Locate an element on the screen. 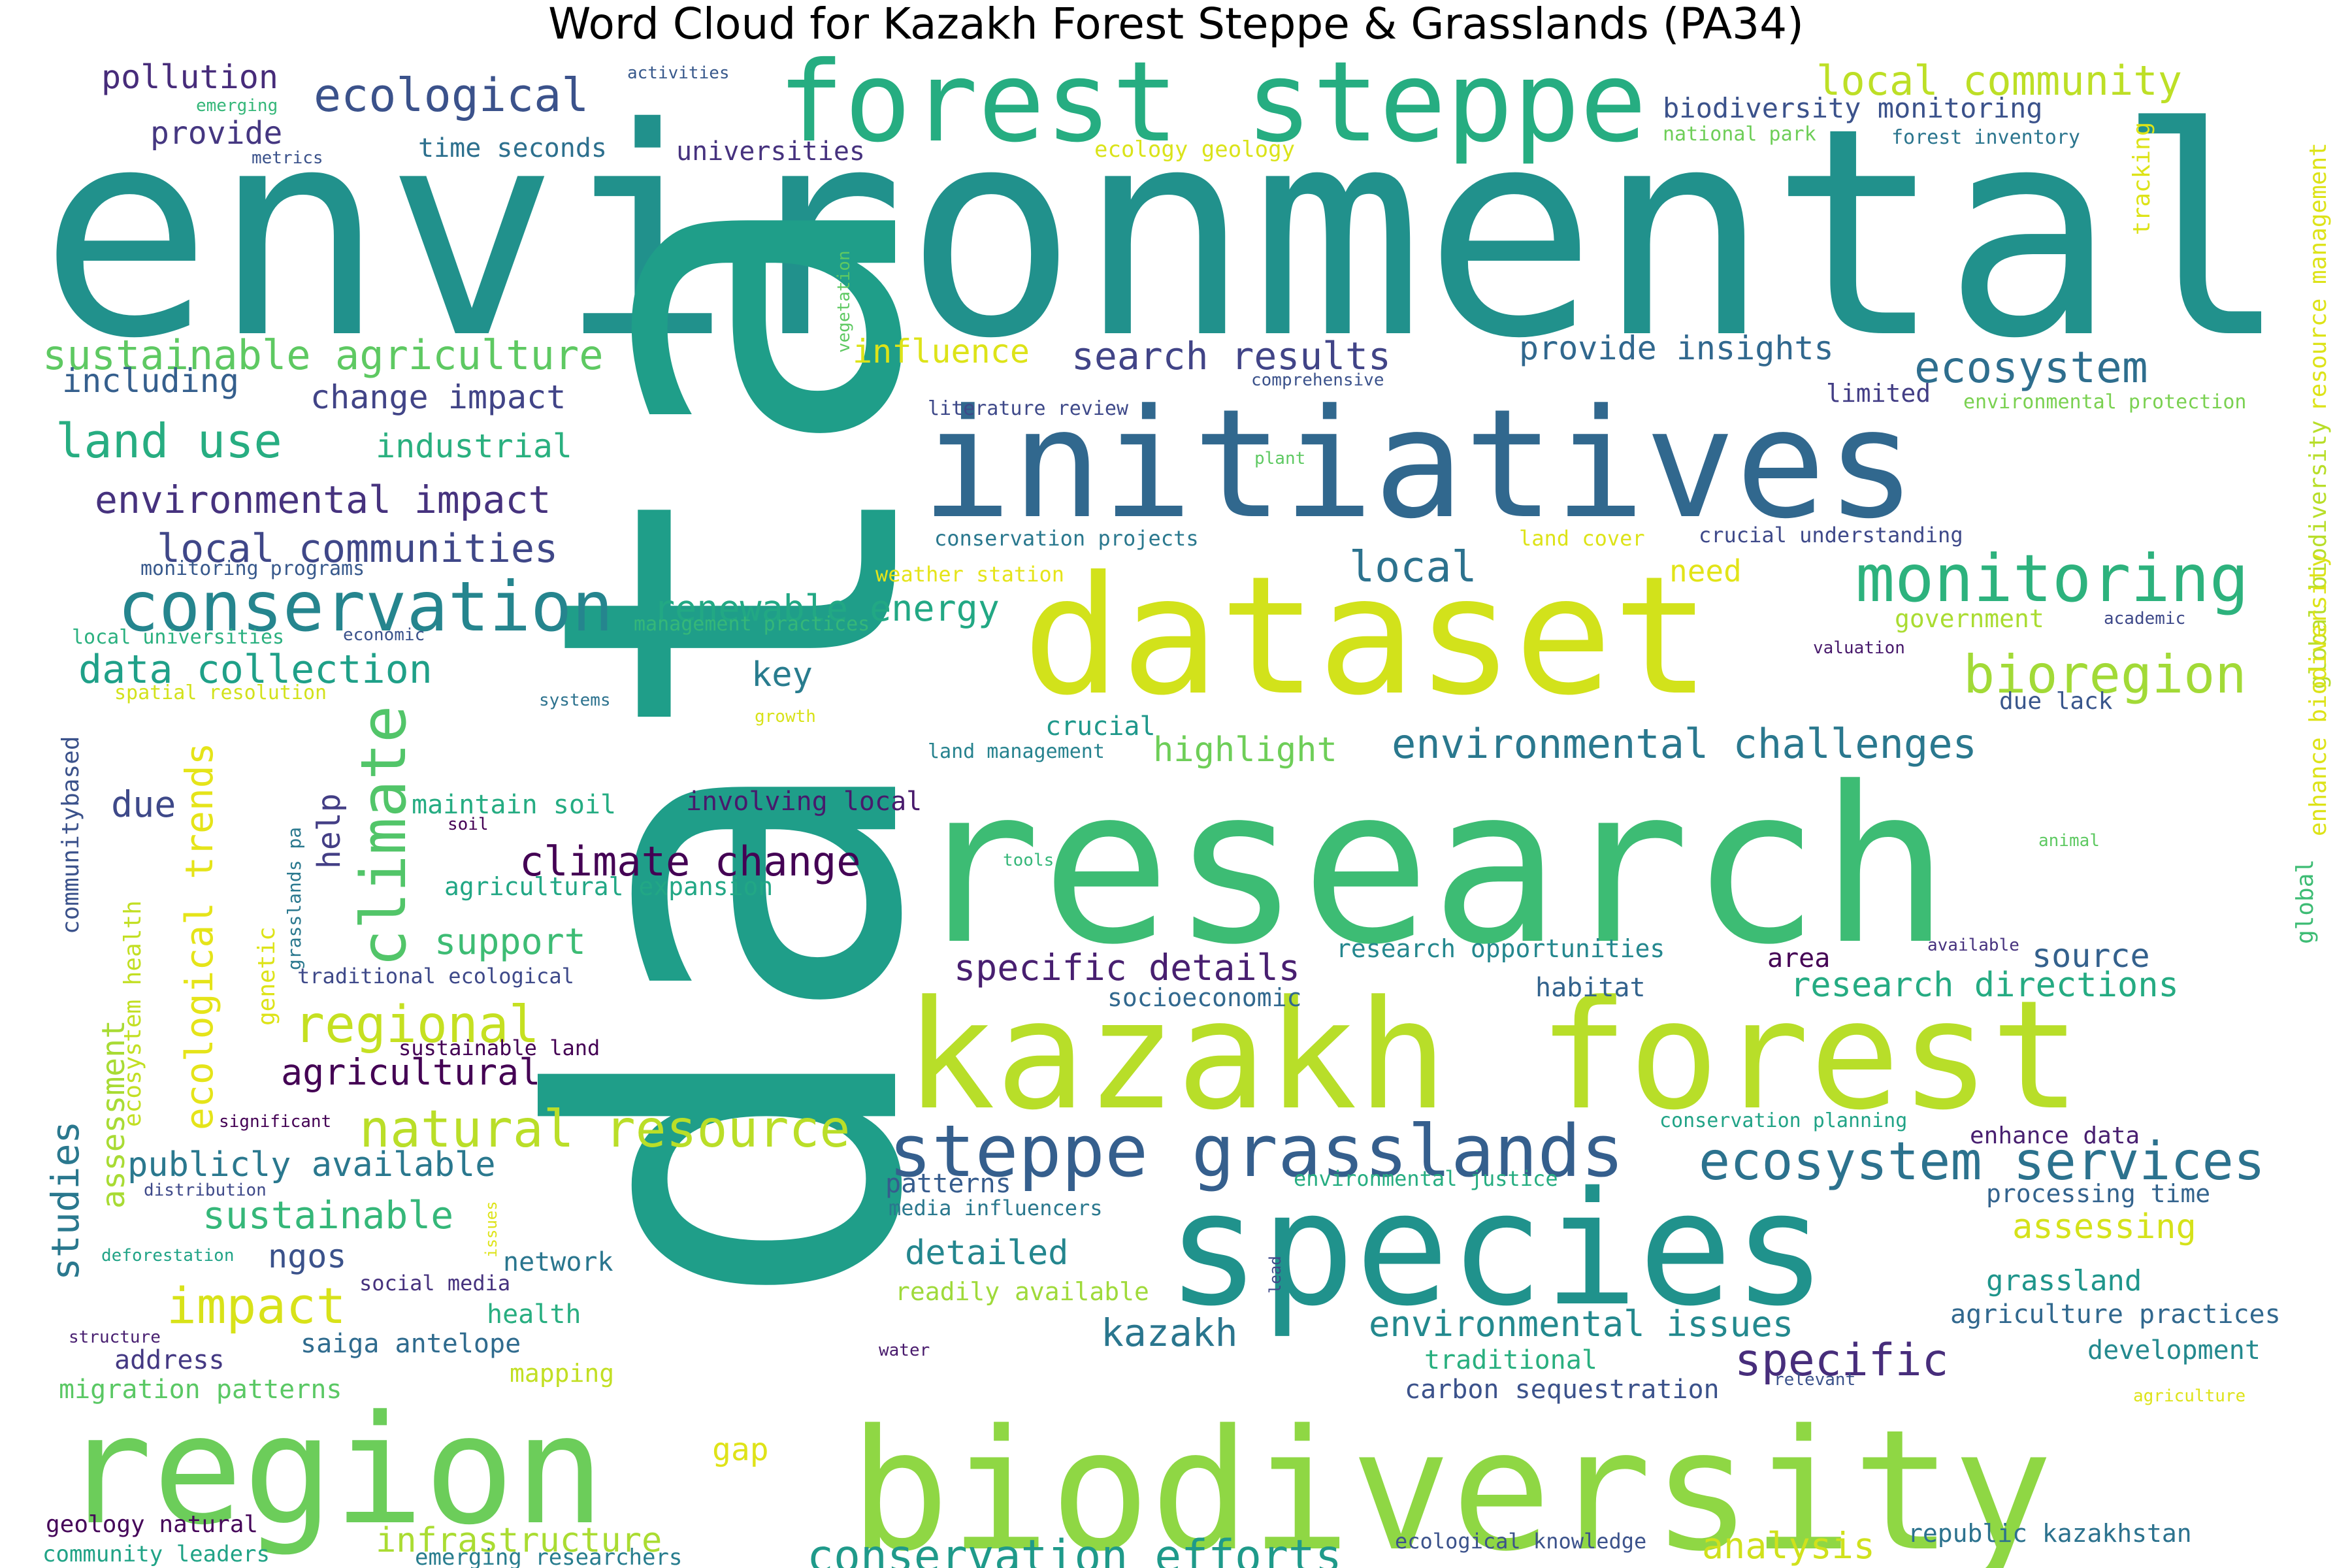 This screenshot has width=2352, height=1568. cloud-word-national-park: national park is located at coordinates (1739, 134).